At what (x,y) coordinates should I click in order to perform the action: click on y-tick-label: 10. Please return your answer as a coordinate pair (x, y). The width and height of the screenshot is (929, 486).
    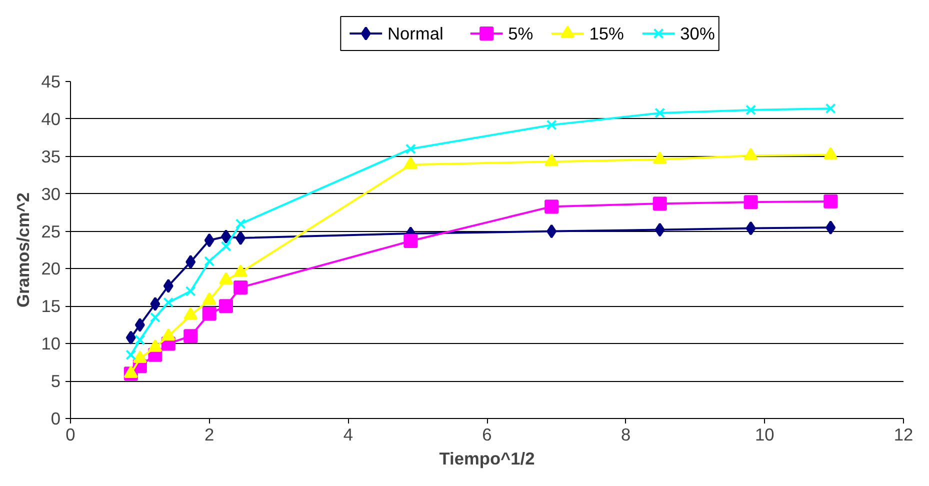
    Looking at the image, I should click on (51, 344).